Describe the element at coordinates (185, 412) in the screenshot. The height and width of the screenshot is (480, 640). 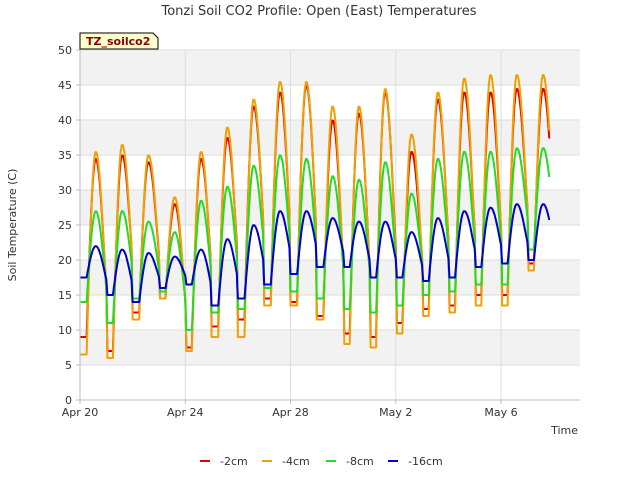
I see `x-tick-label: Apr 24` at that location.